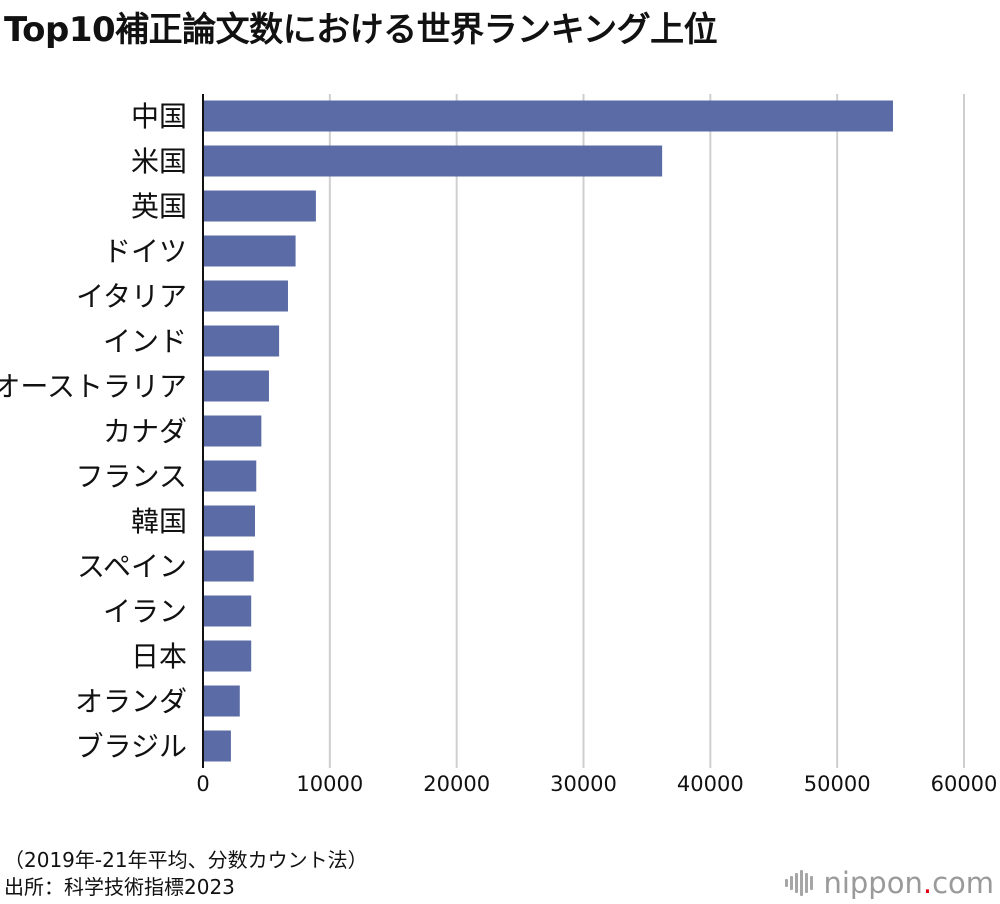  What do you see at coordinates (145, 251) in the screenshot?
I see `category-label: ドイツ` at bounding box center [145, 251].